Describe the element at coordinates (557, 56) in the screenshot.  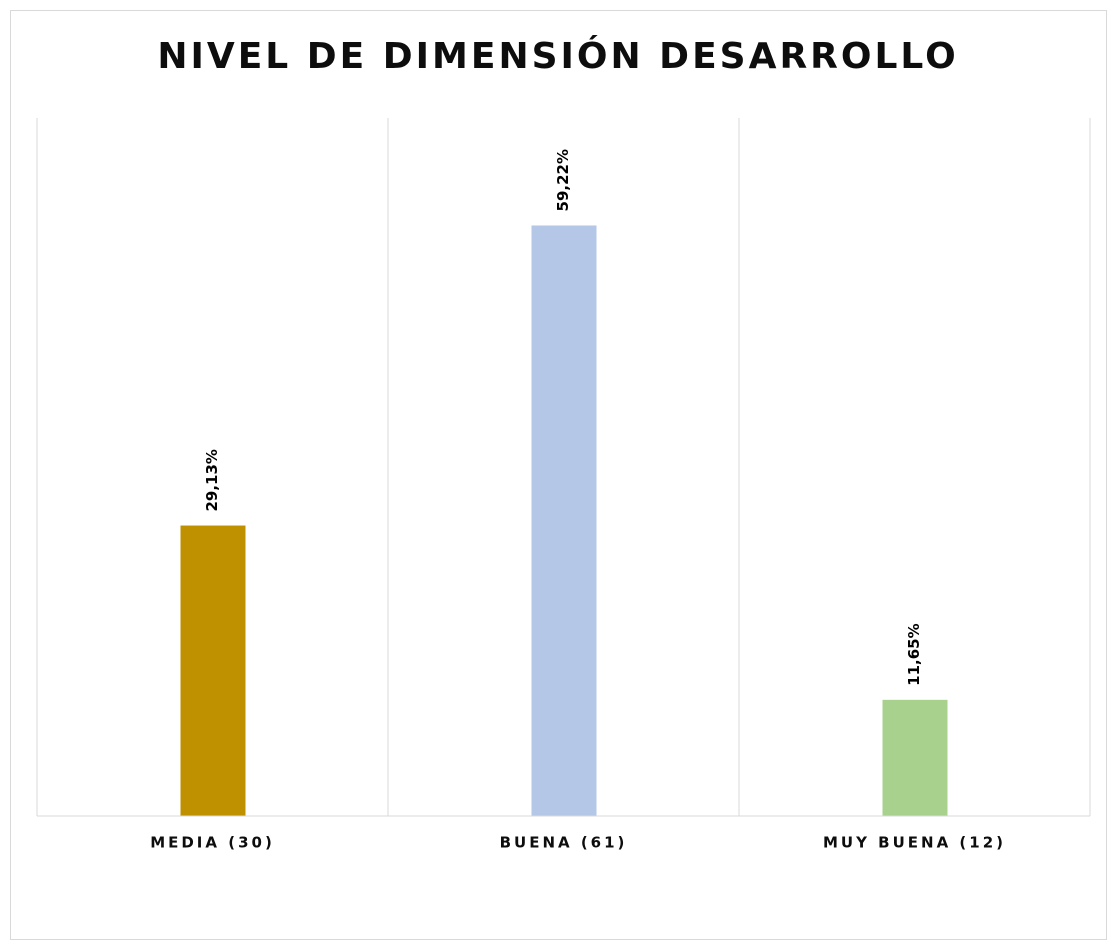
I see `chart-title: NIVEL DE DIMENSIÓN DESARROLLO` at that location.